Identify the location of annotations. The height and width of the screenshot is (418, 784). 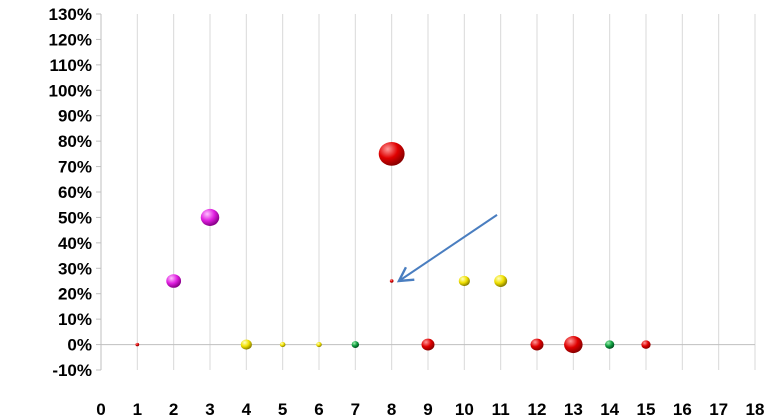
(447, 248).